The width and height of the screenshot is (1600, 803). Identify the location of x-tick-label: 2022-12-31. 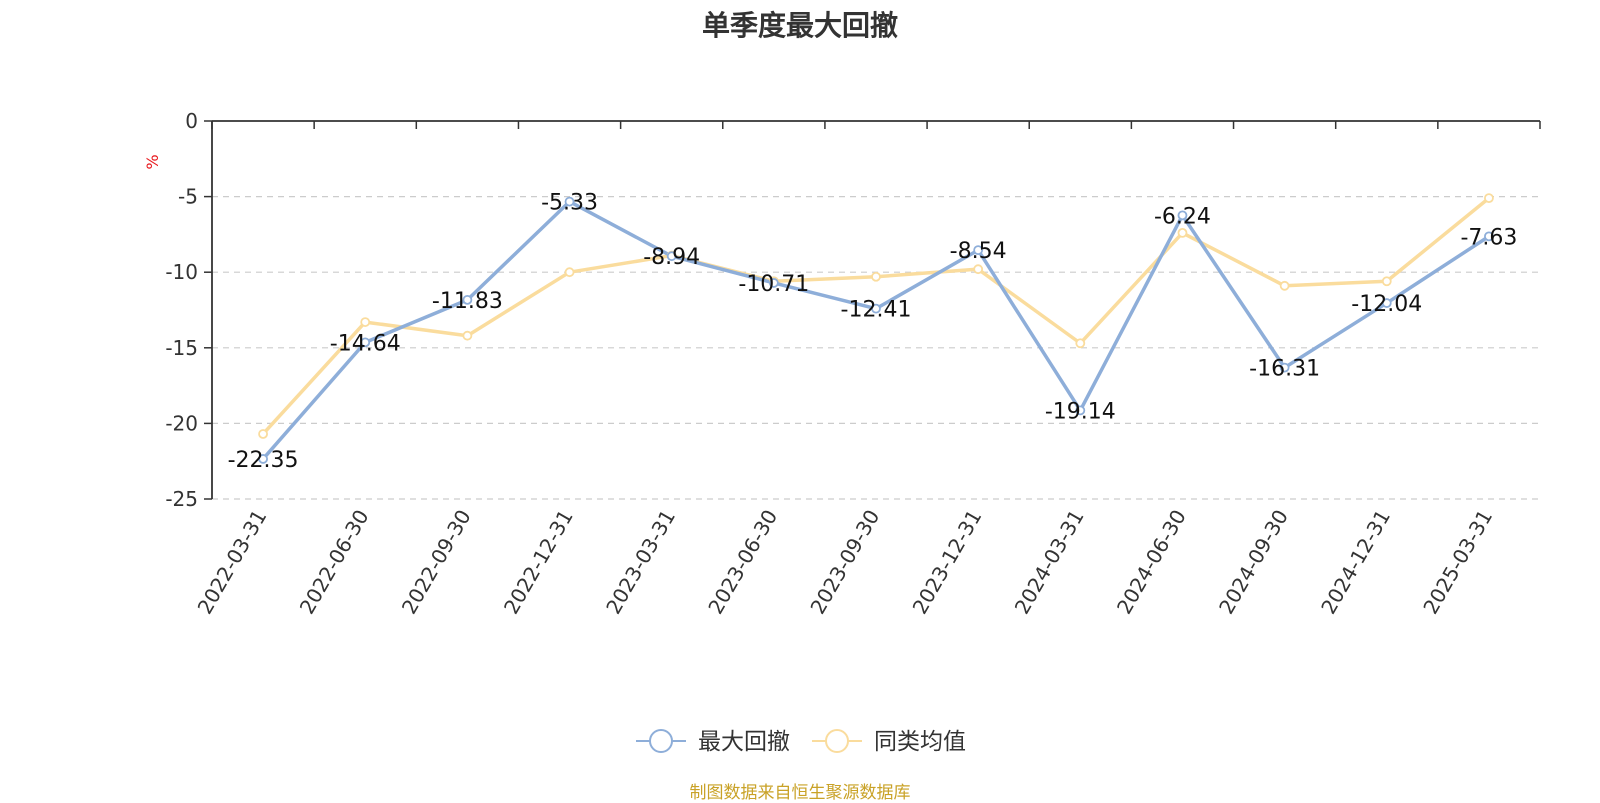
(538, 562).